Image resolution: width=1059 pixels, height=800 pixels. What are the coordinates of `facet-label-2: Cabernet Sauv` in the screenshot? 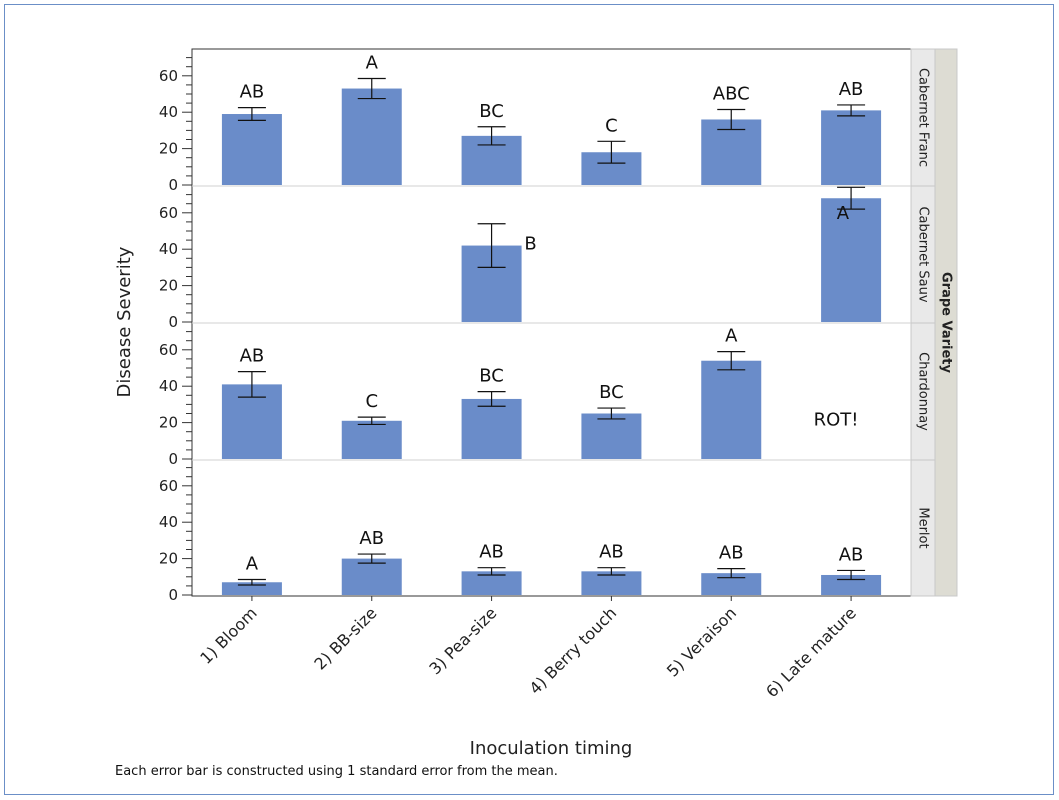 It's located at (923, 254).